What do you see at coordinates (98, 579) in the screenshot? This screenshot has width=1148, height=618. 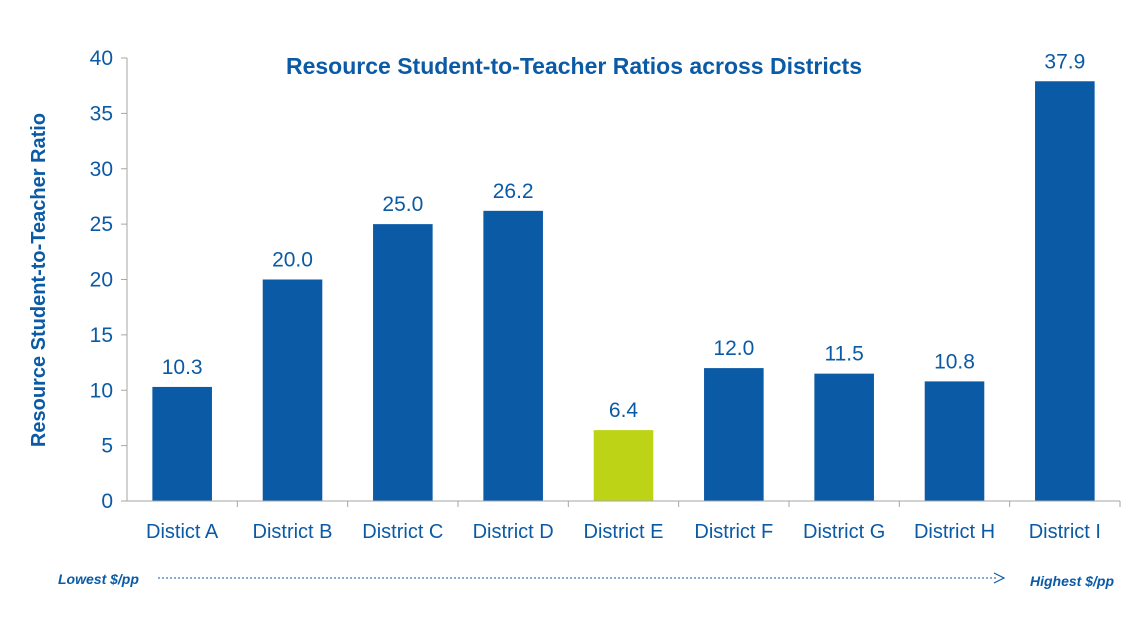 I see `footer-left-label: Lowest $/pp` at bounding box center [98, 579].